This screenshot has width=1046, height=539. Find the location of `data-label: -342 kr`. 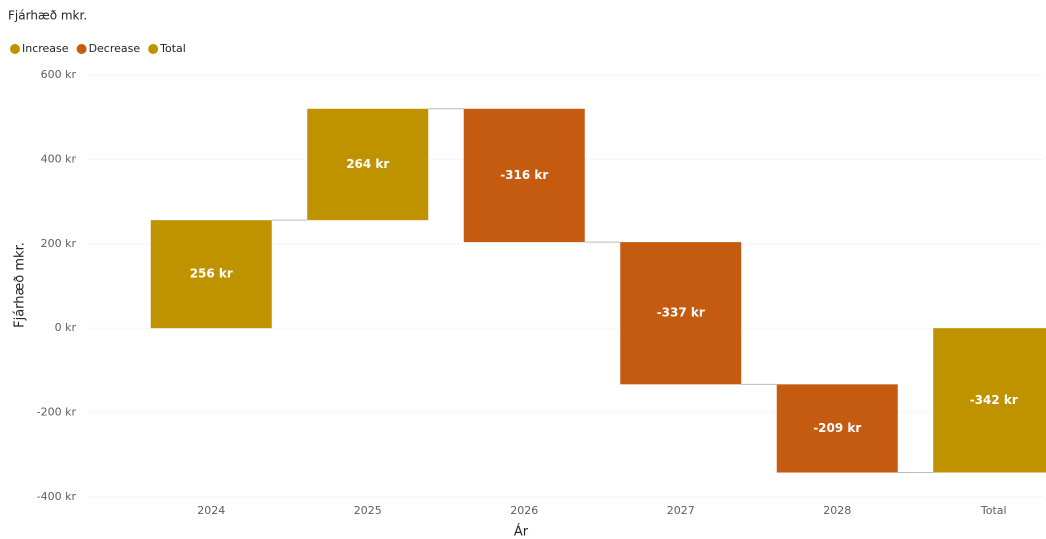

data-label: -342 kr is located at coordinates (994, 400).